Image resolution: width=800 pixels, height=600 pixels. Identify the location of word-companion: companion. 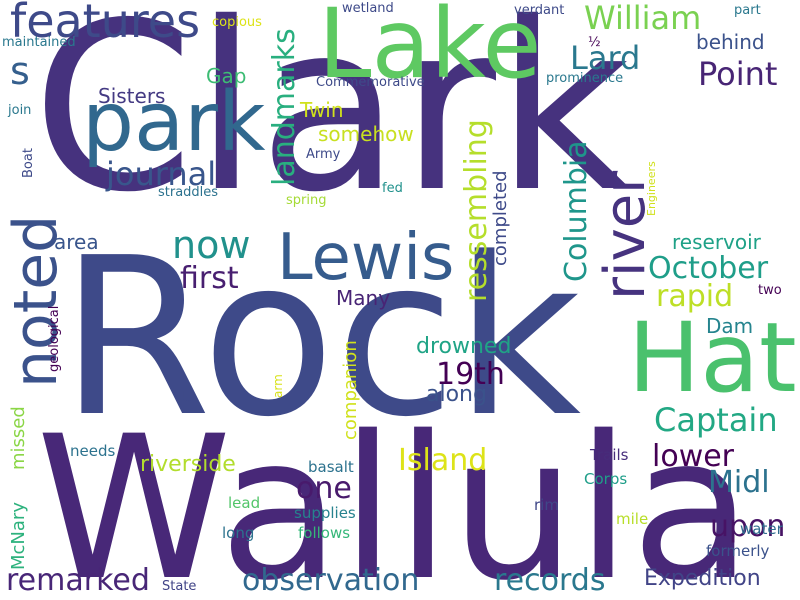
(350, 390).